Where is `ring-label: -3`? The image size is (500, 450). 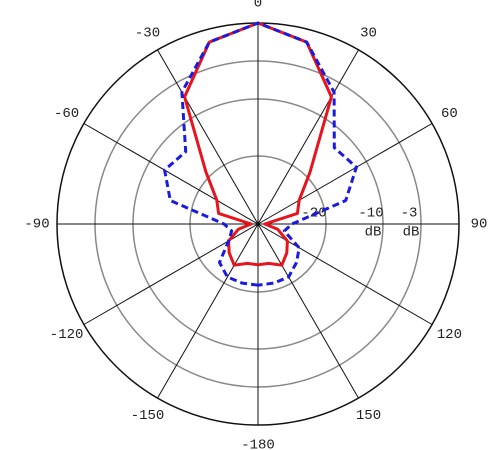 ring-label: -3 is located at coordinates (409, 214).